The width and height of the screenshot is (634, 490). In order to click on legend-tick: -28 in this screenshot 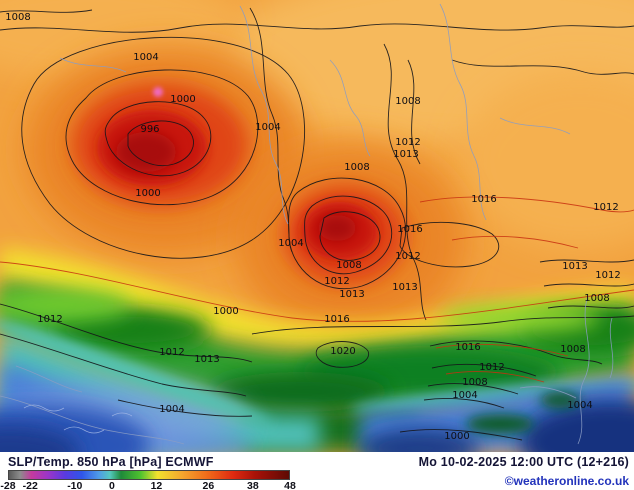, I will do `click(8, 485)`.